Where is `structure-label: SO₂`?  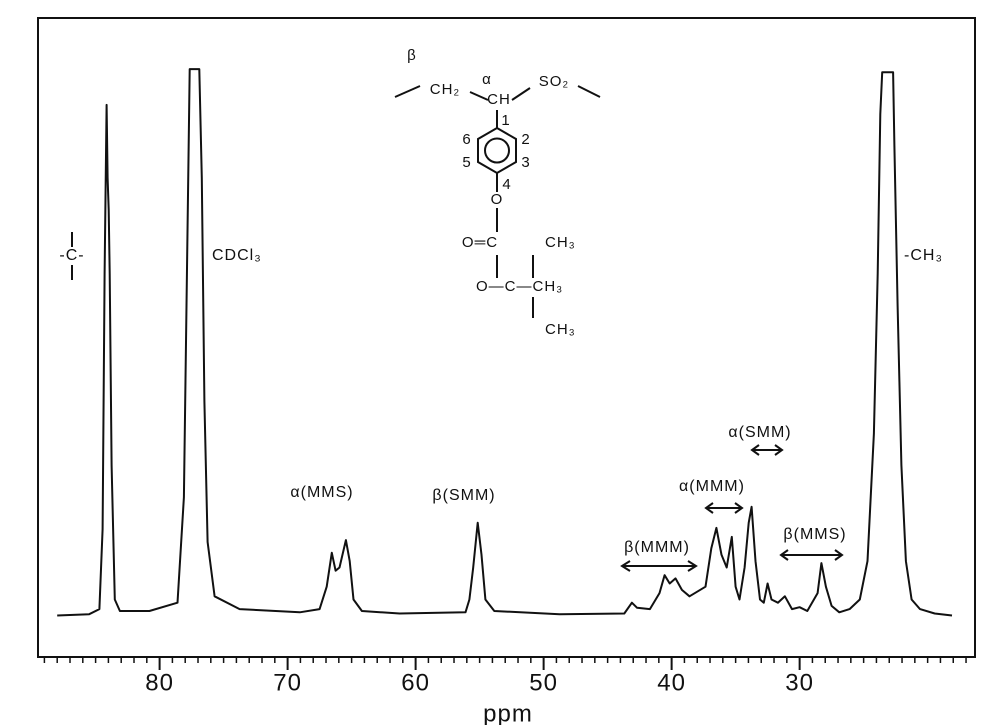
structure-label: SO₂ is located at coordinates (554, 81).